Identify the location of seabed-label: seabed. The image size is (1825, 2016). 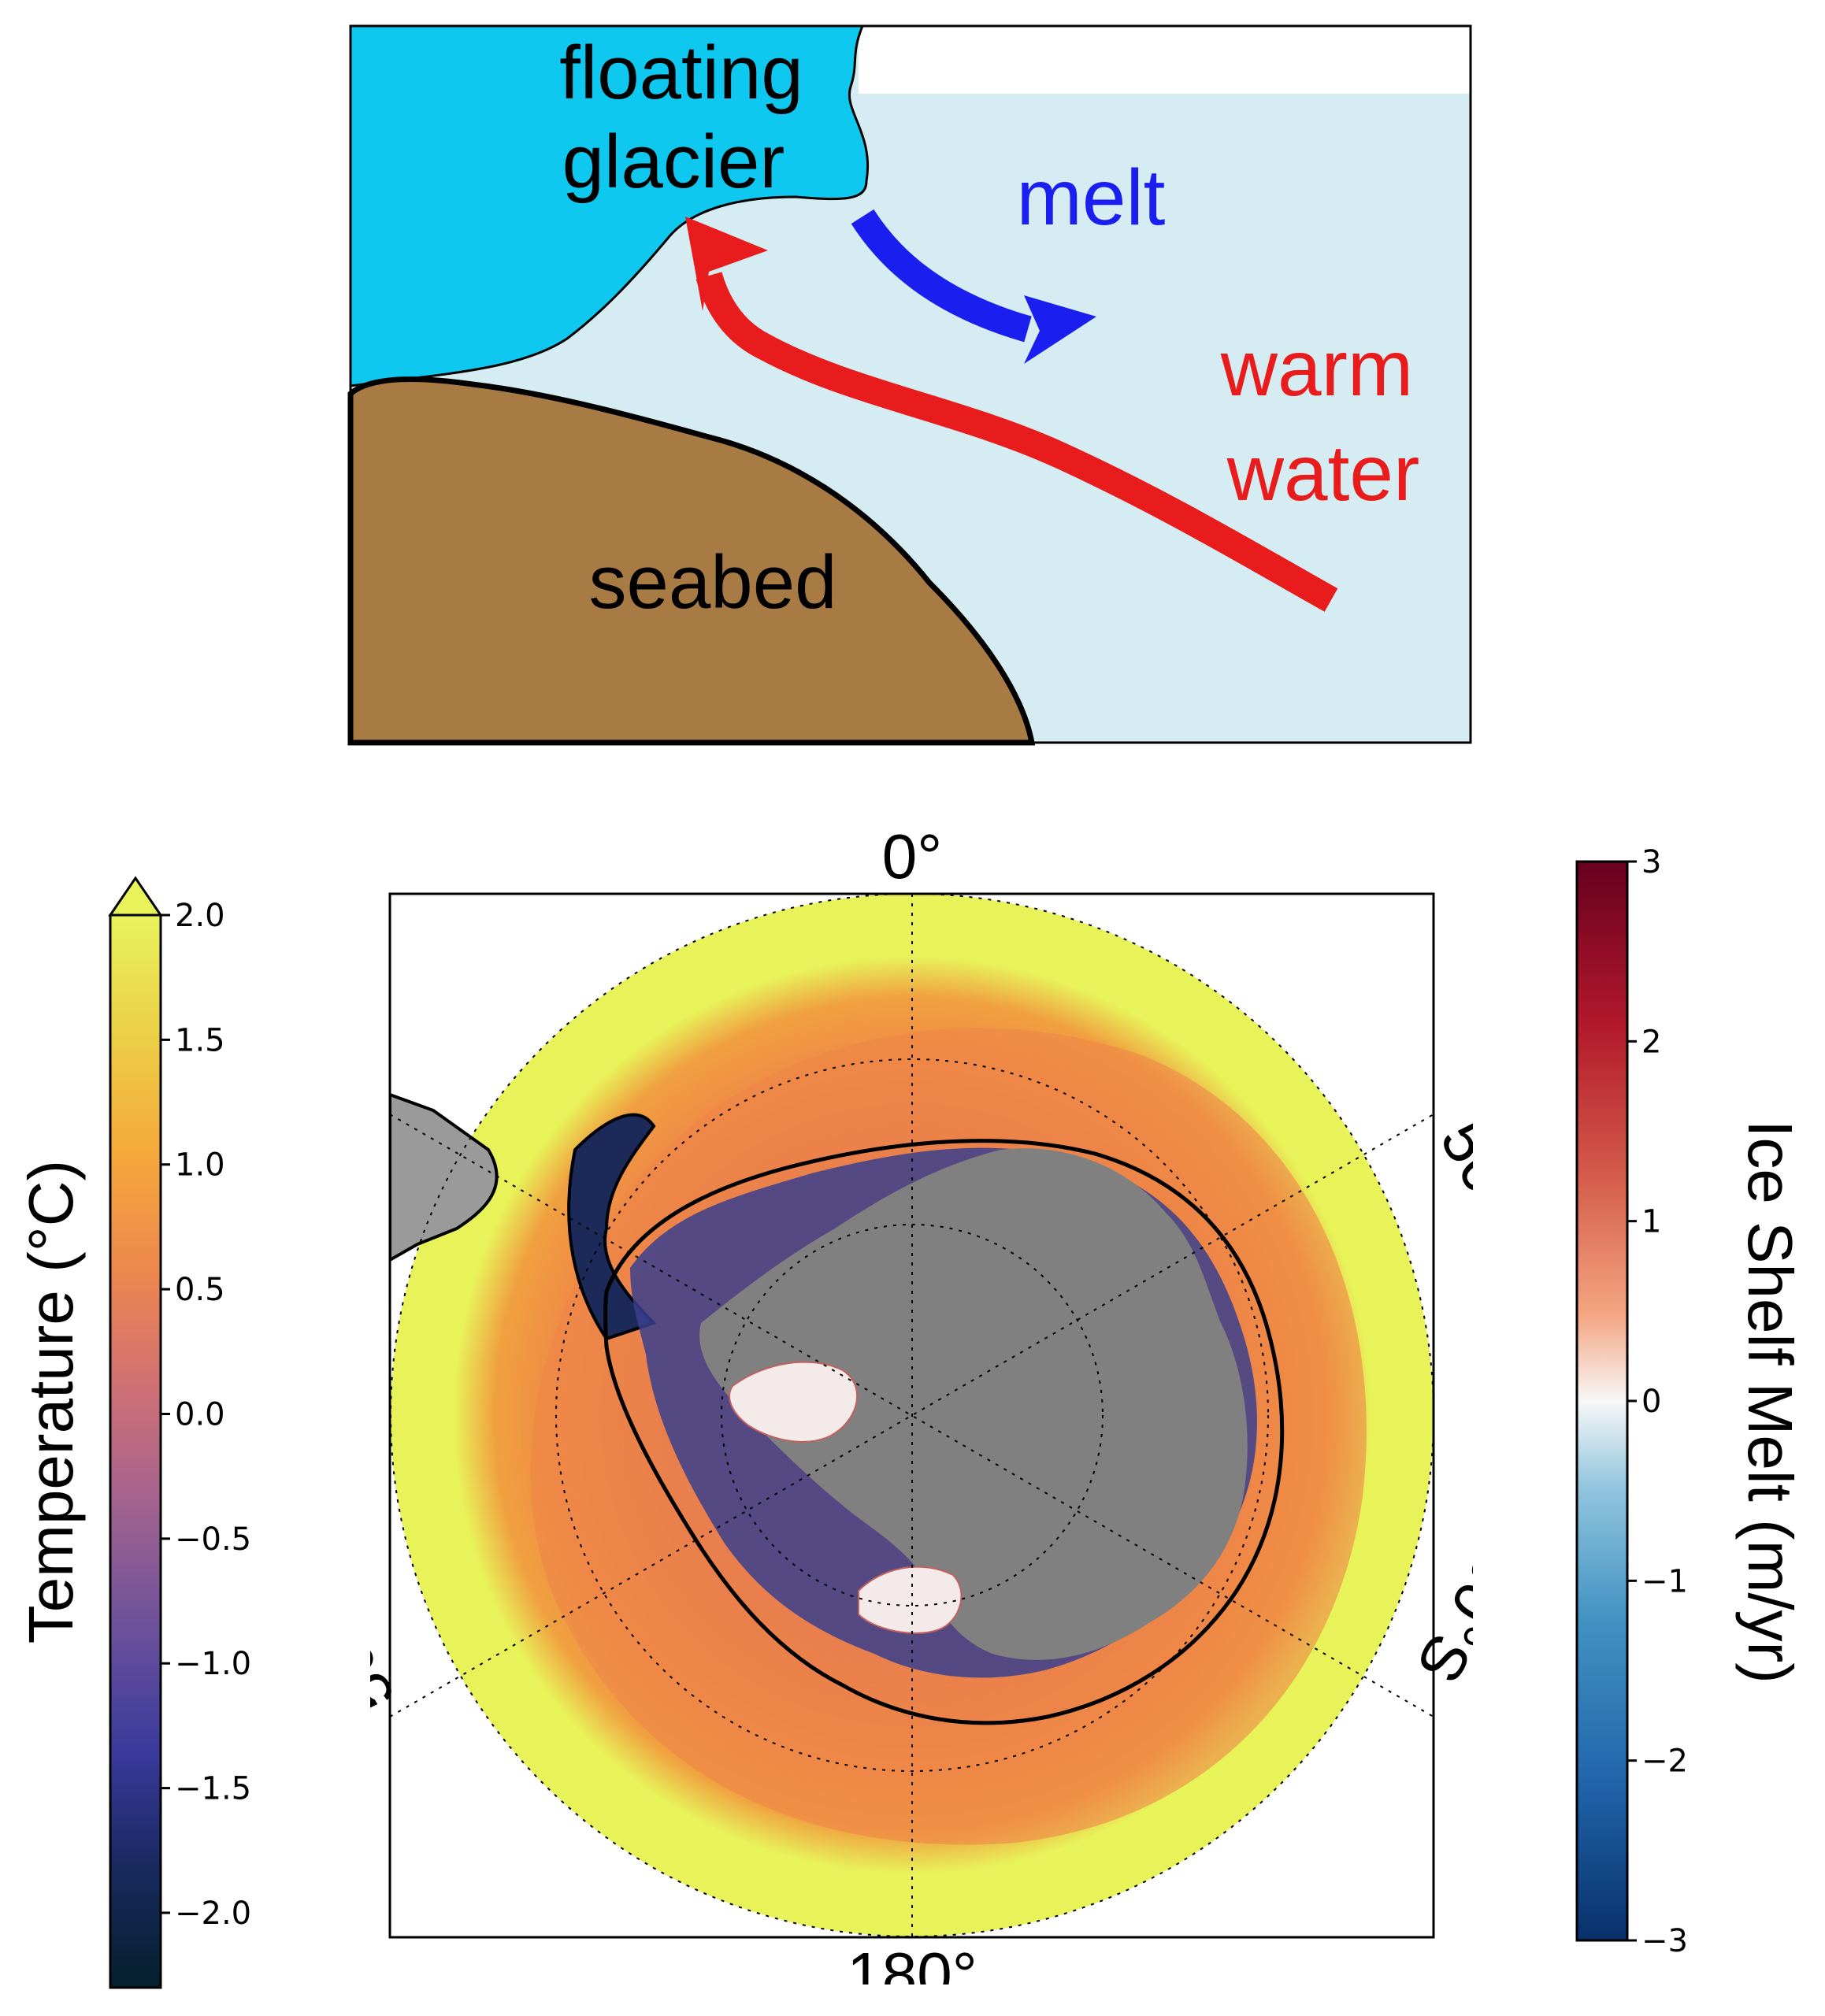
(713, 582).